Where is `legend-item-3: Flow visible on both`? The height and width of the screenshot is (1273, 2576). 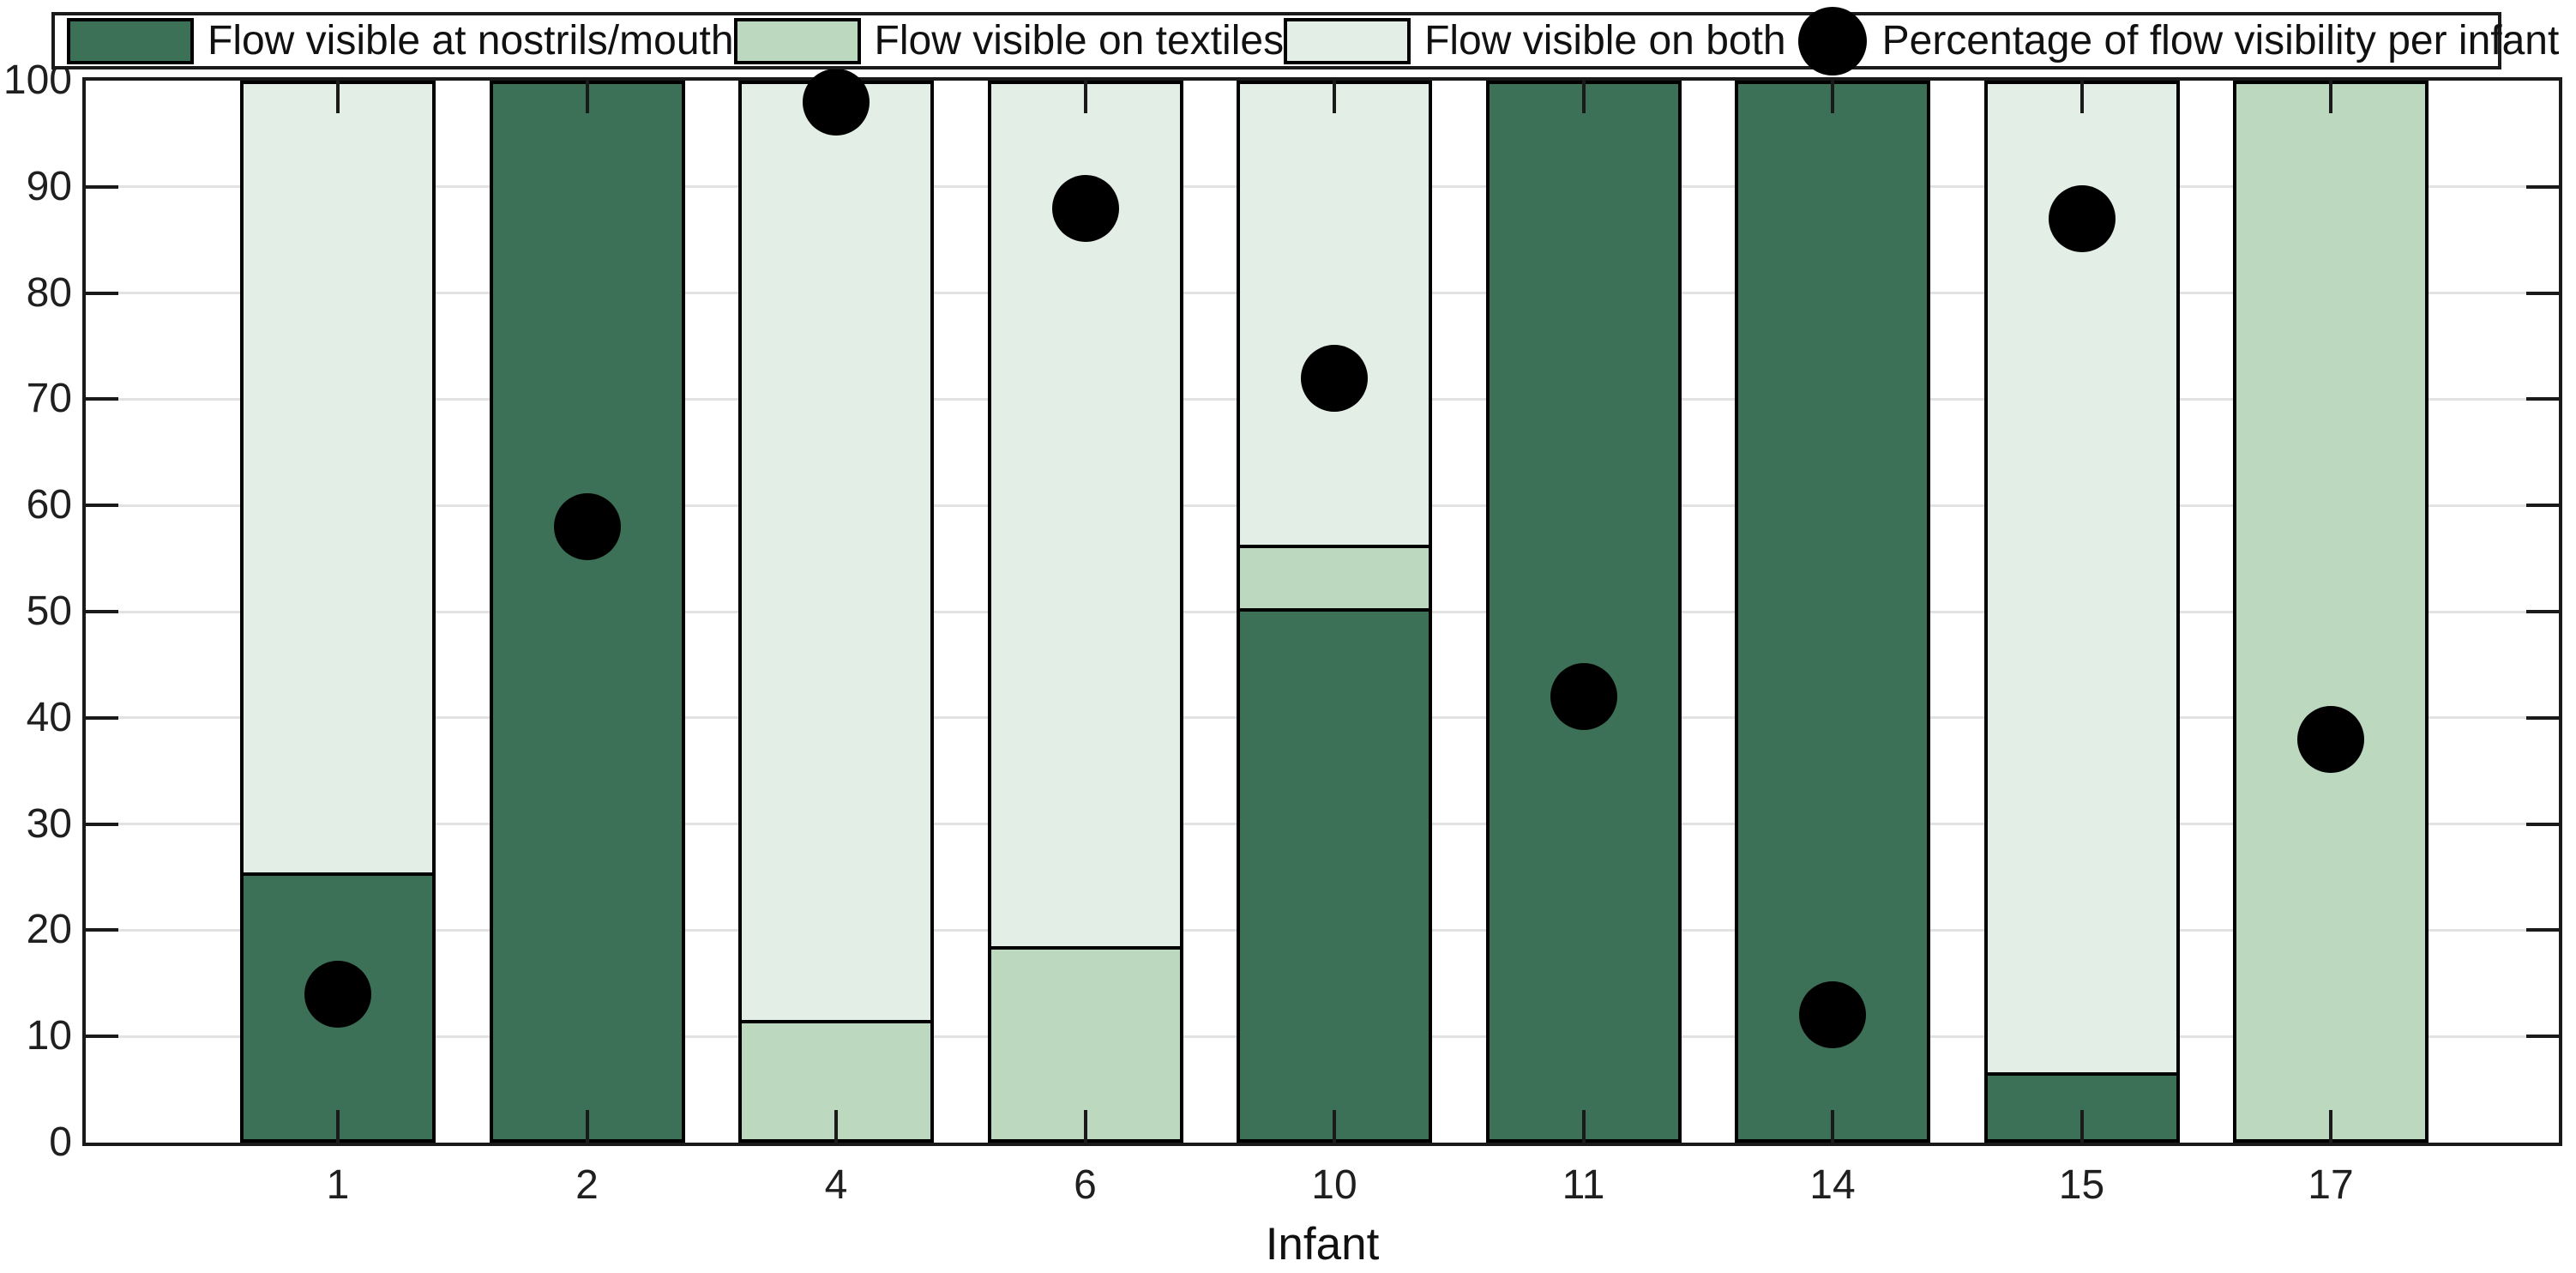
legend-item-3: Flow visible on both is located at coordinates (1535, 41).